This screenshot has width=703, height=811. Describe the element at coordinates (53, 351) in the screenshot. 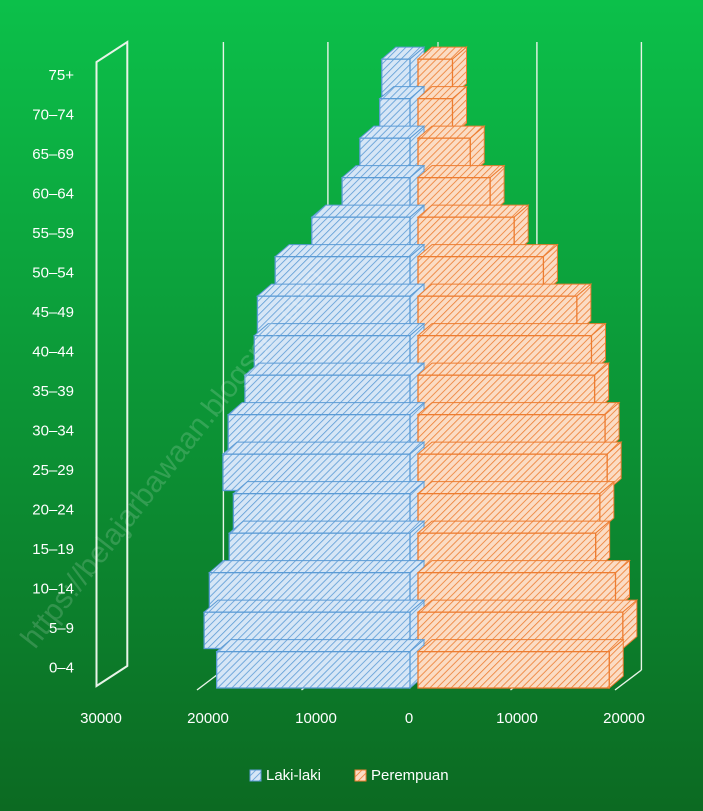

I see `y-tick-label-40-44: 40–44` at that location.